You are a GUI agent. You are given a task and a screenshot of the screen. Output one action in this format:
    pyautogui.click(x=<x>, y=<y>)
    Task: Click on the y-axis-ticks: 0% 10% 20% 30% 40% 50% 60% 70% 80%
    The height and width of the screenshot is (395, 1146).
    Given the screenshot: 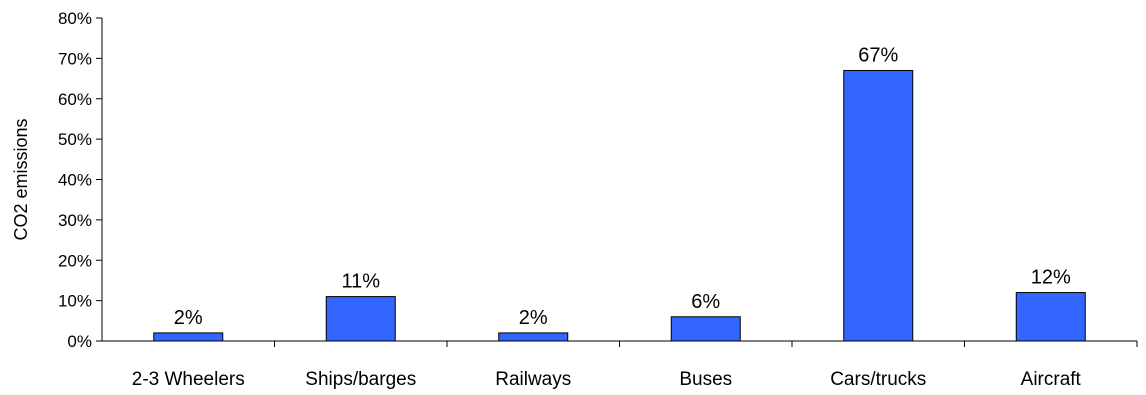 What is the action you would take?
    pyautogui.click(x=80, y=180)
    